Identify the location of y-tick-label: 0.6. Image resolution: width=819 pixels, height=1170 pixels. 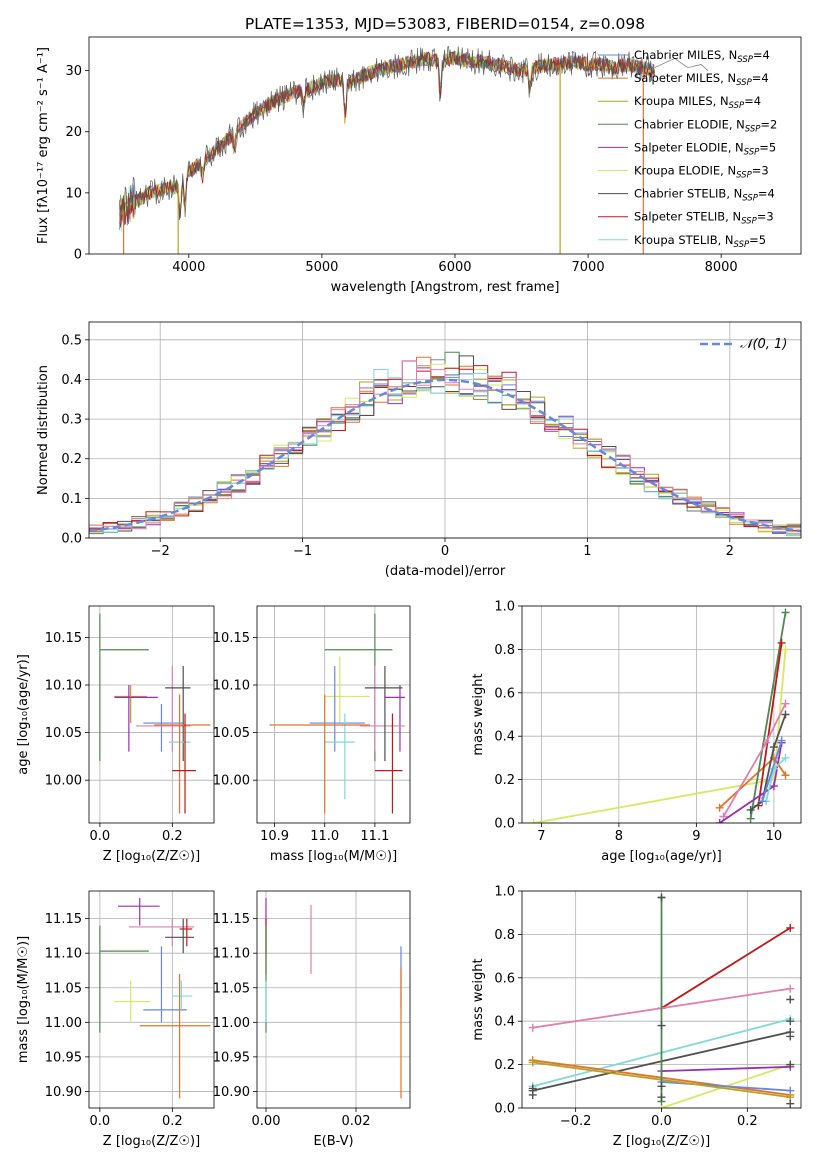
(504, 693).